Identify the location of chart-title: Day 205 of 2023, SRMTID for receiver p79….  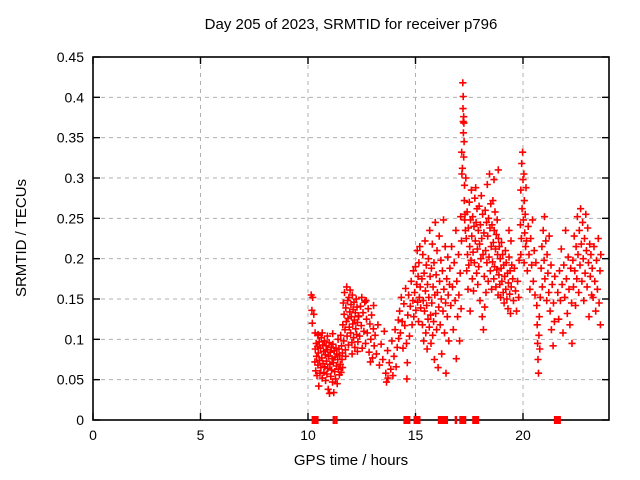
(351, 24).